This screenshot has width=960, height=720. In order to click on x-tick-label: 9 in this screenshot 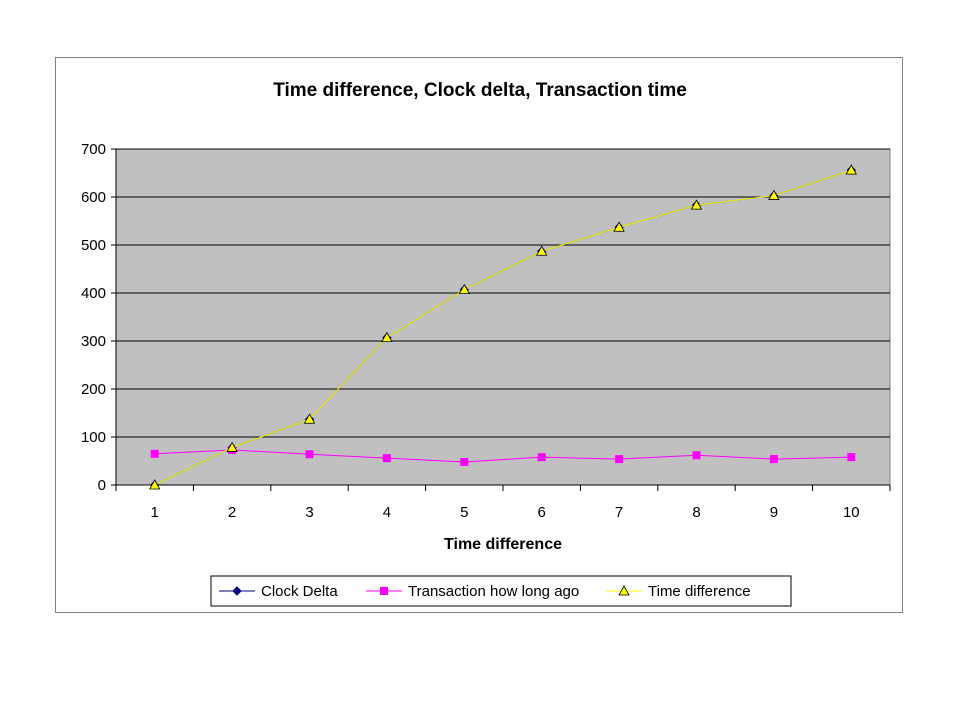, I will do `click(774, 512)`.